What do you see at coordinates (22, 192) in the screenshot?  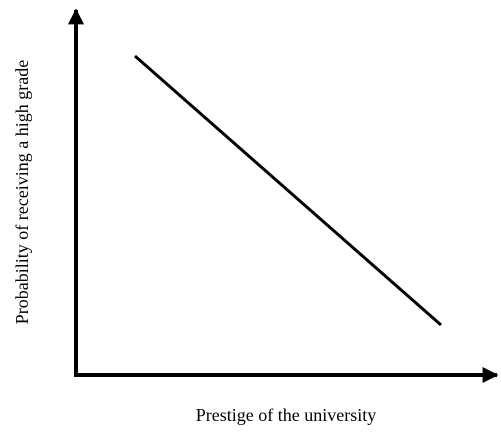 I see `y-axis-label: Probability of receiving a high grade` at bounding box center [22, 192].